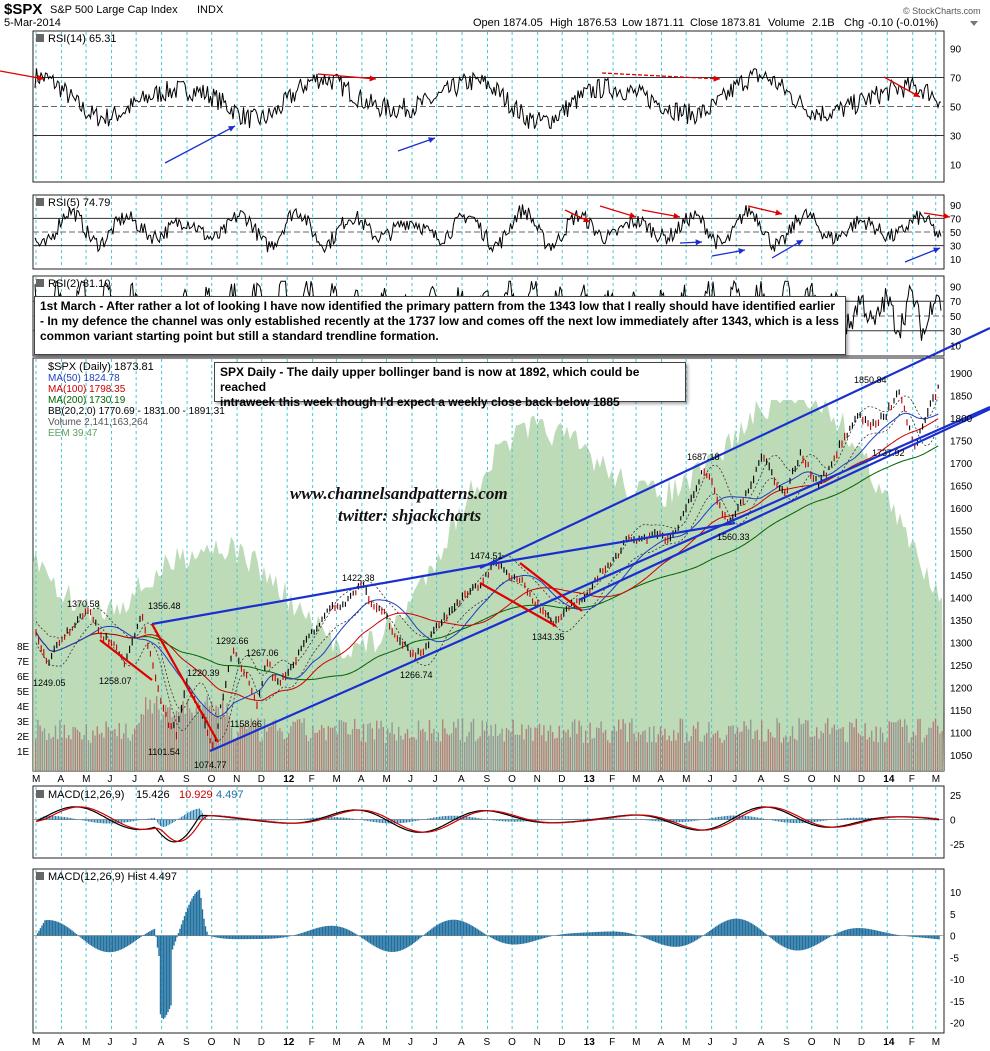 Image resolution: width=990 pixels, height=1051 pixels. I want to click on x-tick-label-lower: A, so click(761, 1042).